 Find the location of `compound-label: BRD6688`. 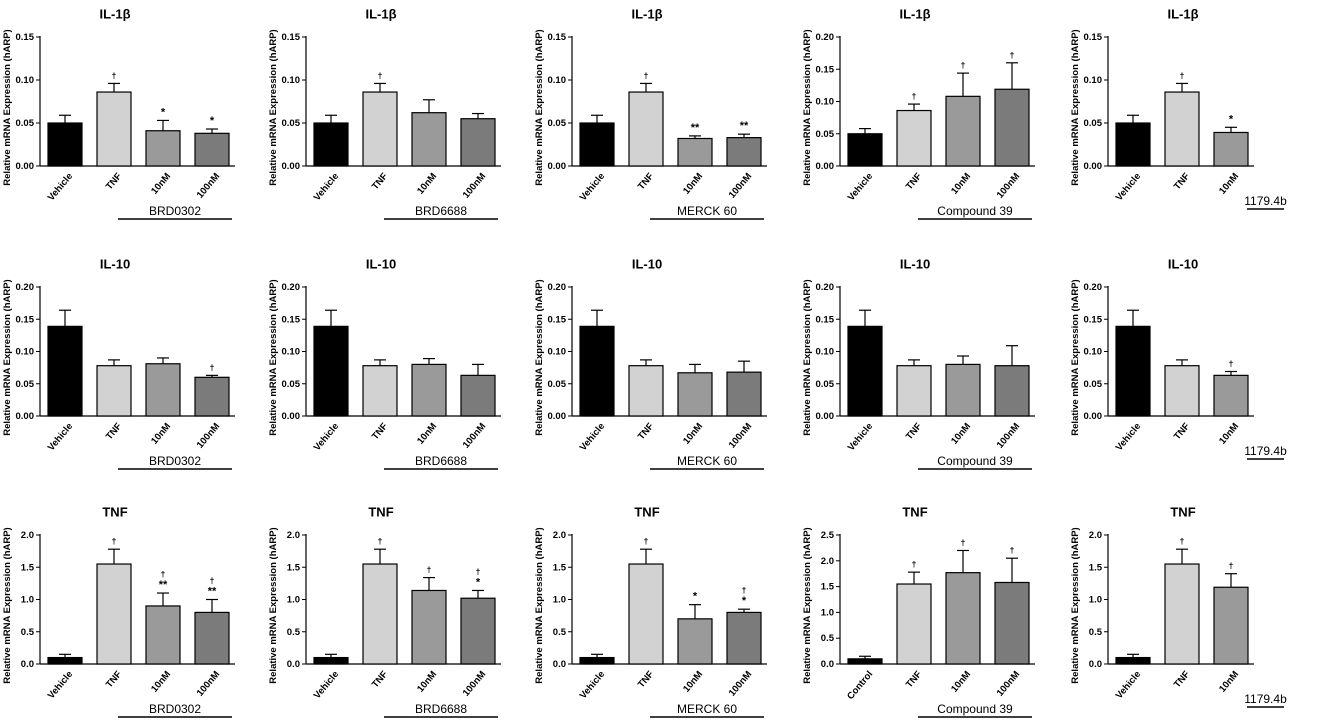

compound-label: BRD6688 is located at coordinates (441, 461).